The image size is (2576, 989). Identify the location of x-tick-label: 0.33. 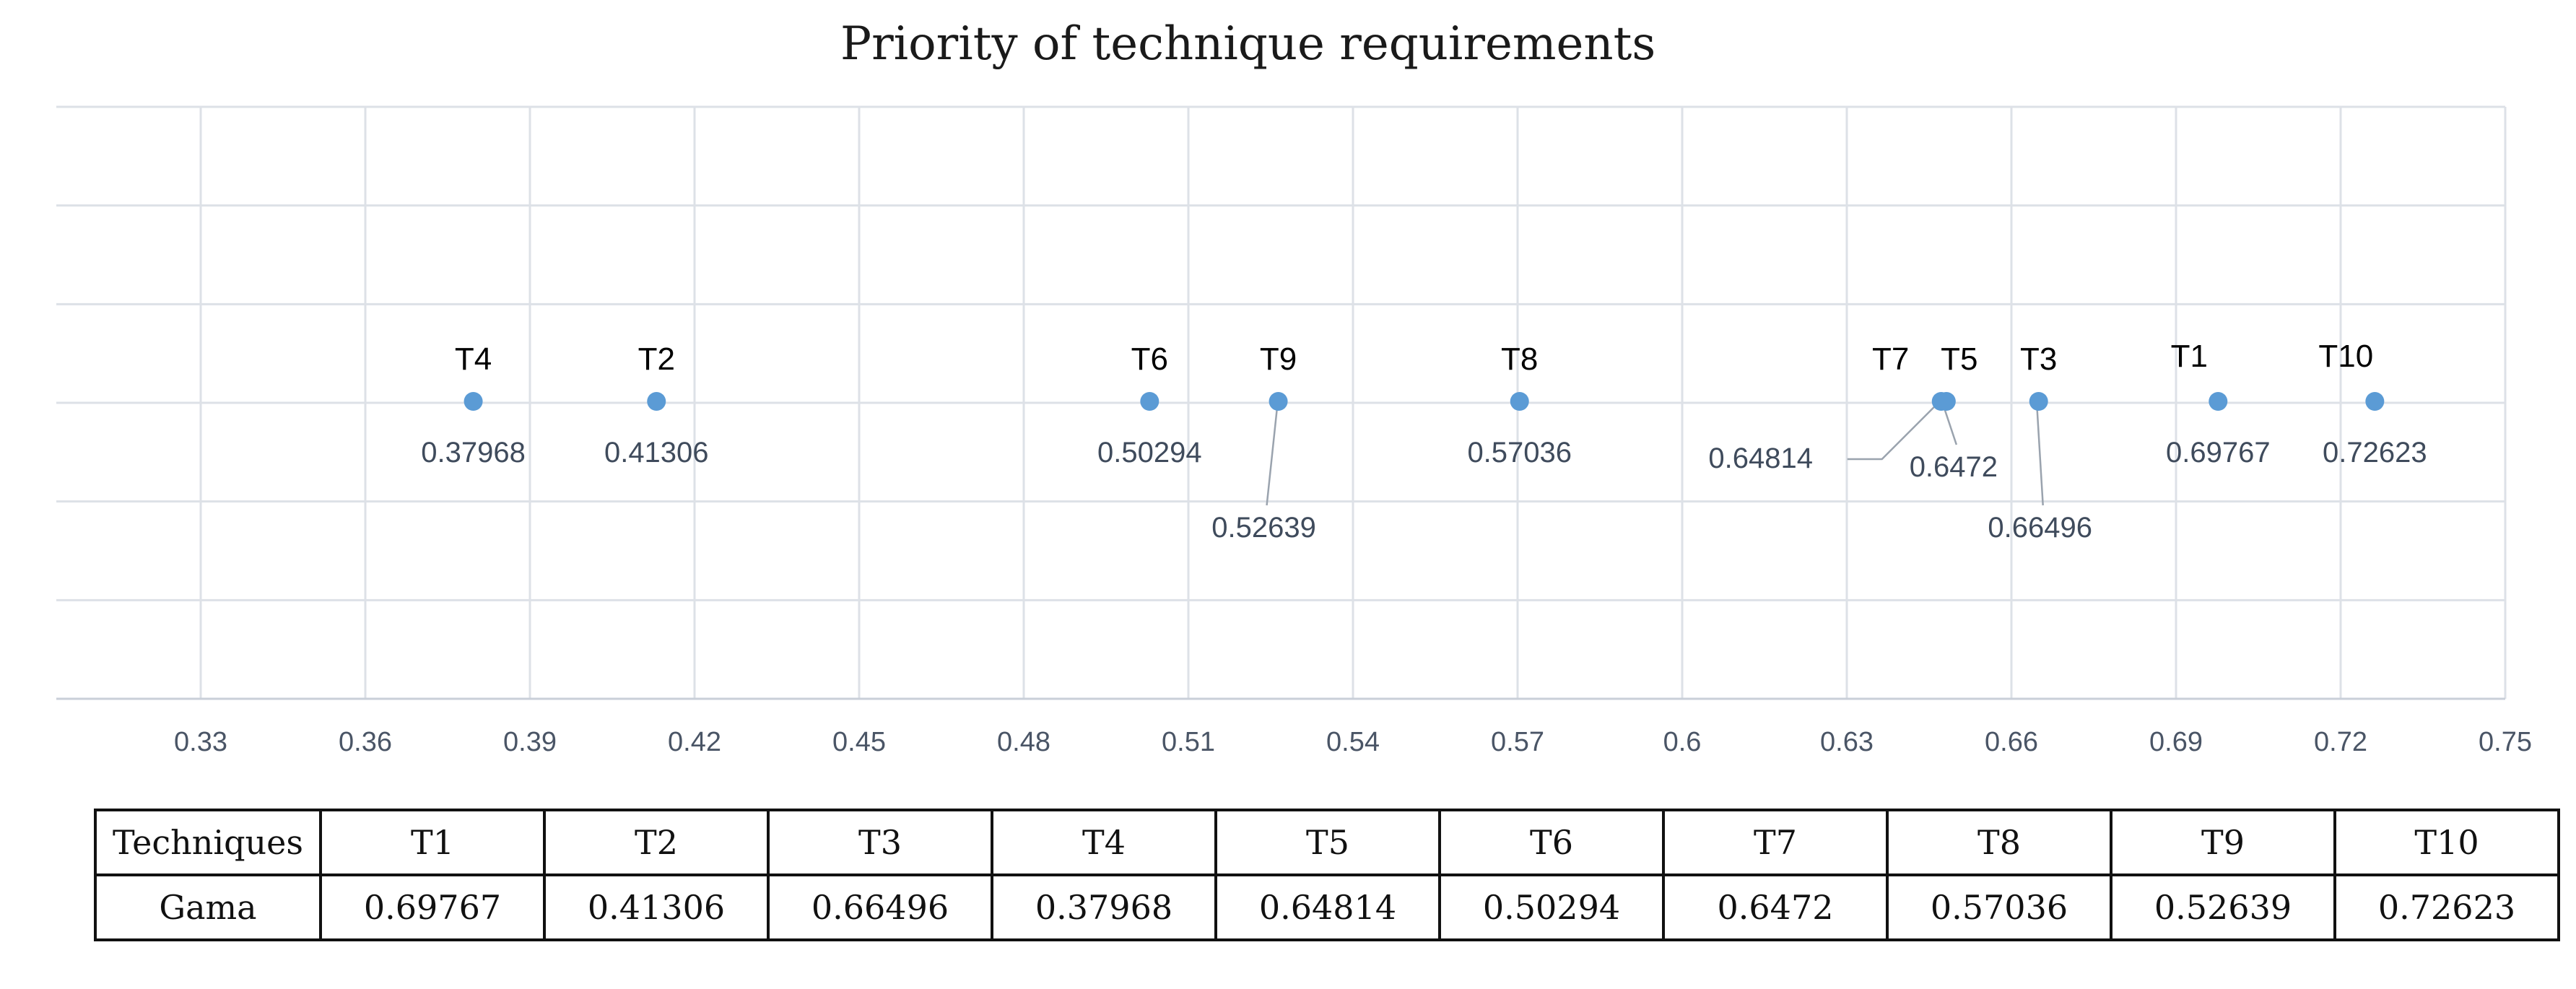
(200, 742).